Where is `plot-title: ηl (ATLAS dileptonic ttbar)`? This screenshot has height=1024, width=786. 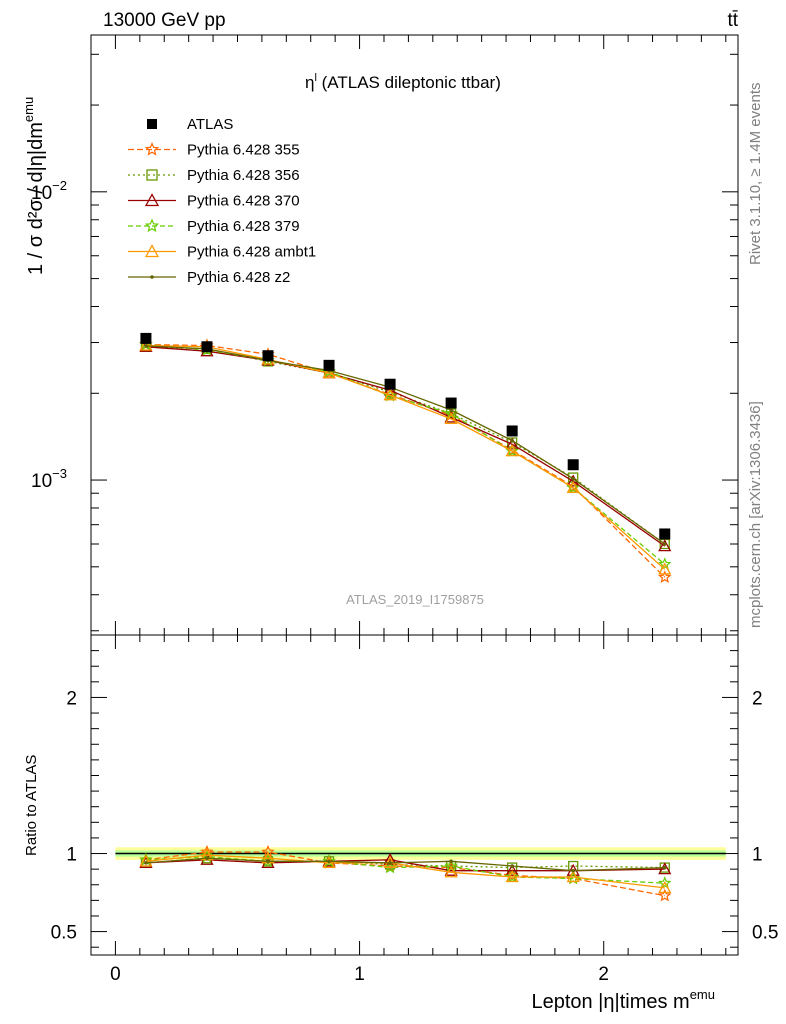 plot-title: ηl (ATLAS dileptonic ttbar) is located at coordinates (403, 82).